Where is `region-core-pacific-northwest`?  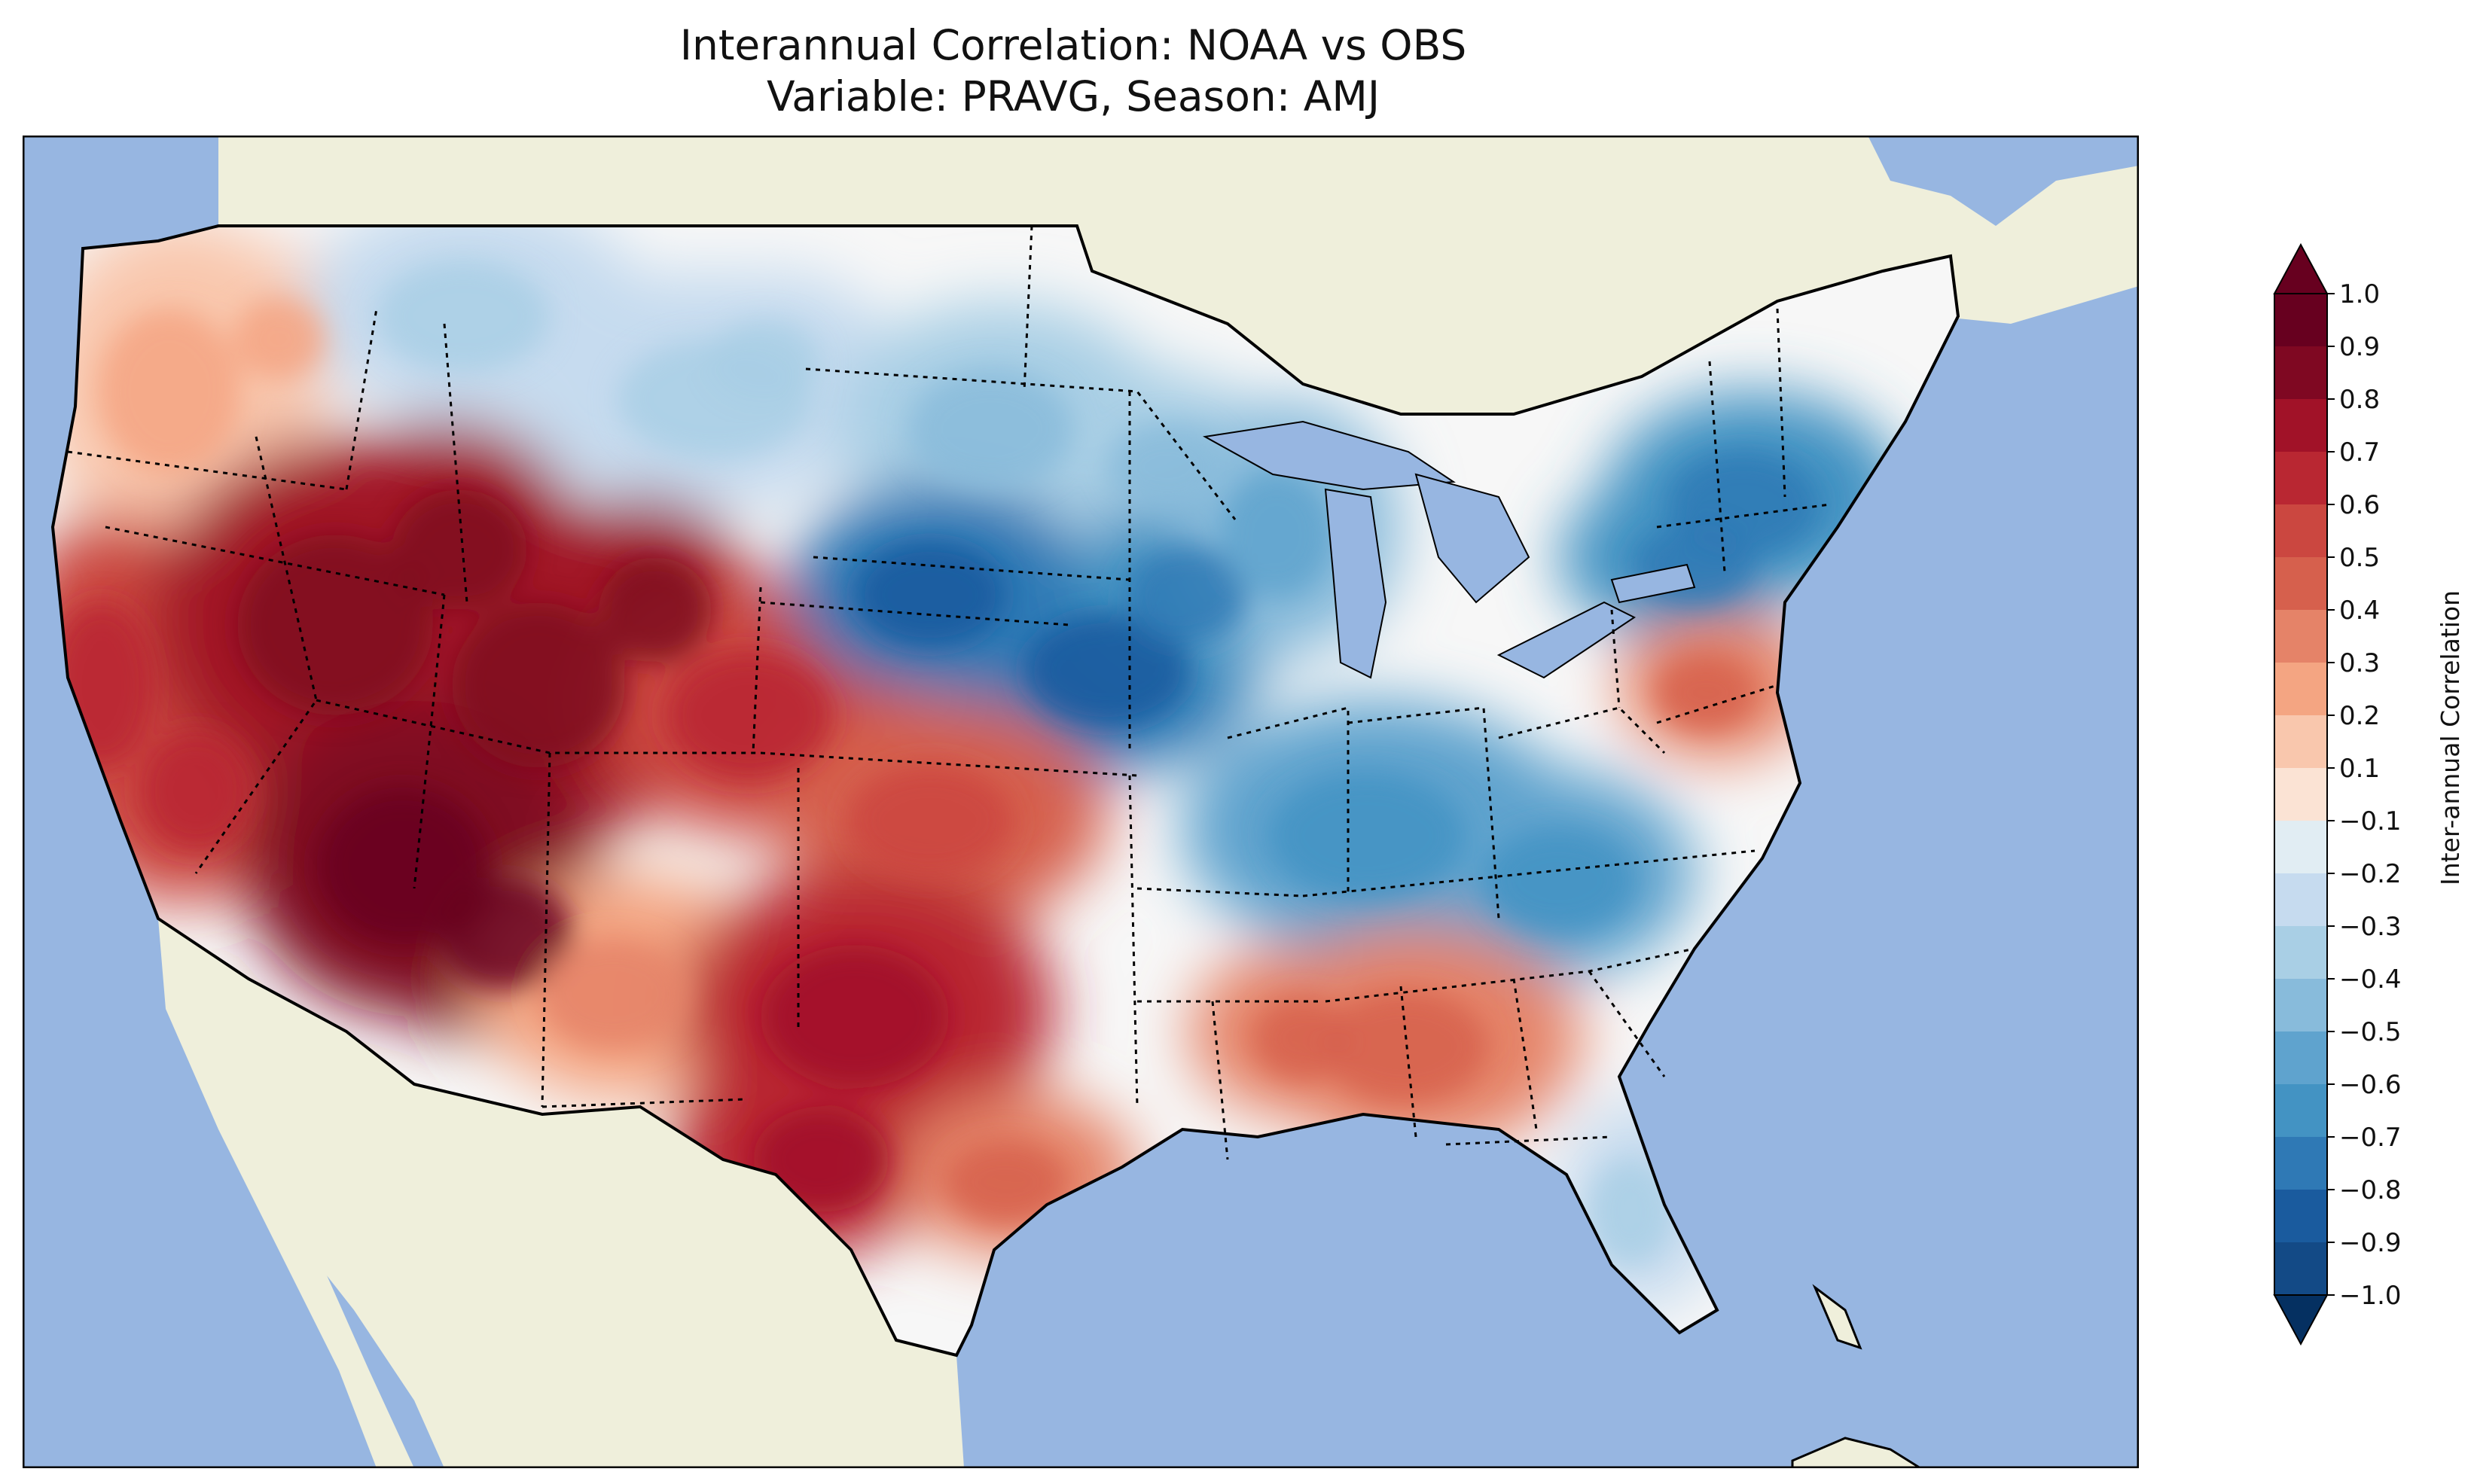 region-core-pacific-northwest is located at coordinates (278, 338).